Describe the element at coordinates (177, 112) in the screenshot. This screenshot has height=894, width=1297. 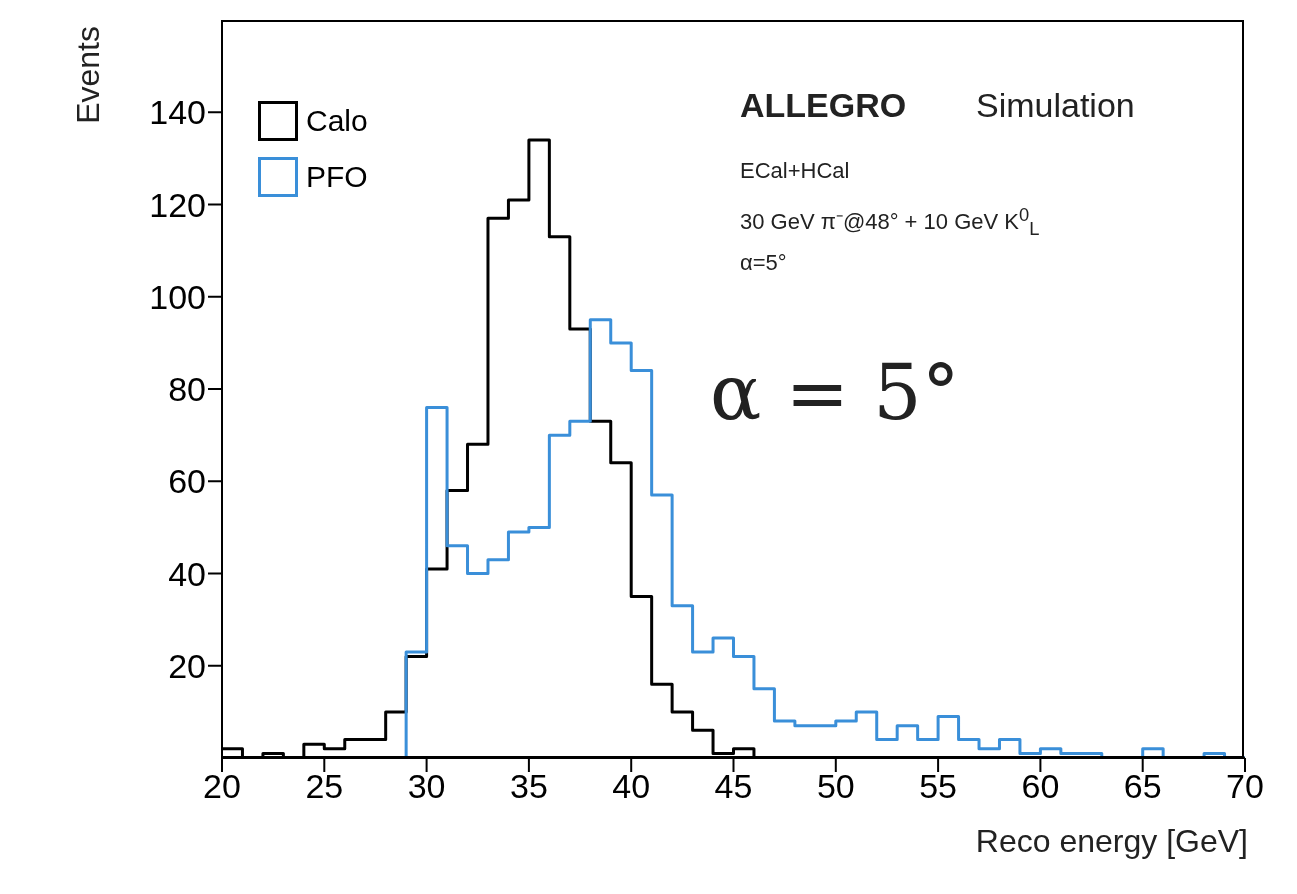
I see `y-tick-label: 140` at that location.